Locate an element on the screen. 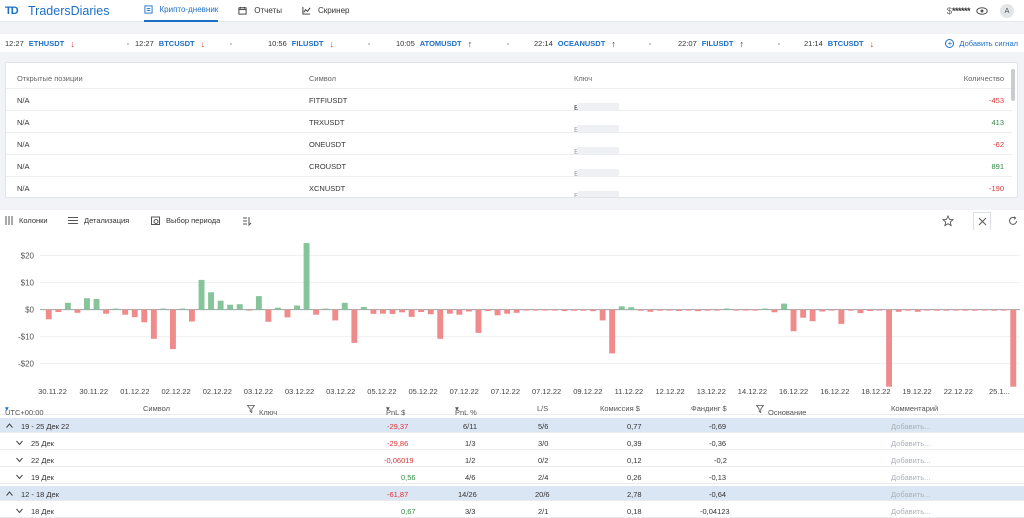 Image resolution: width=1024 pixels, height=518 pixels. tab-screener: Скринер is located at coordinates (325, 11).